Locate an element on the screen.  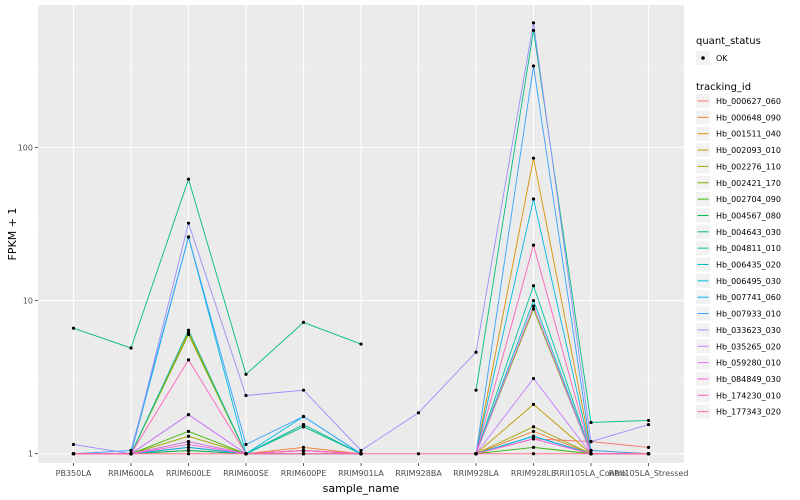
legend-label-hb-006495-030: Hb_006495_030 is located at coordinates (748, 281).